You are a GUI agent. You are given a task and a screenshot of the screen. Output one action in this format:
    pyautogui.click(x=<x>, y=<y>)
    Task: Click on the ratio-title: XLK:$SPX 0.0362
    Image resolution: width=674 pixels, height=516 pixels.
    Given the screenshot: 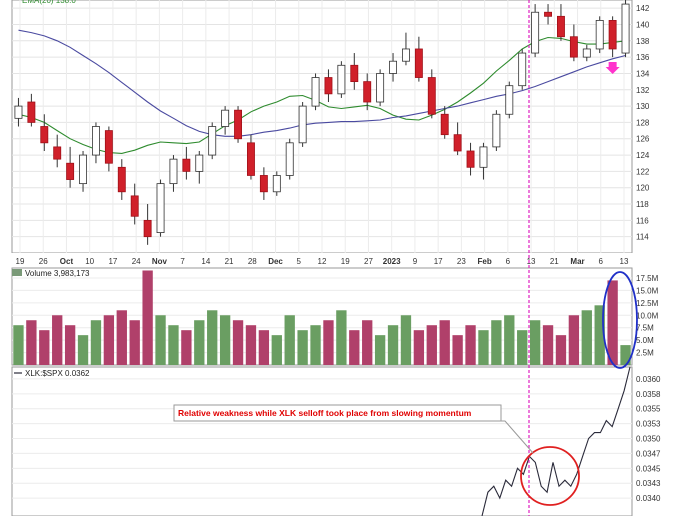 What is the action you would take?
    pyautogui.click(x=57, y=373)
    